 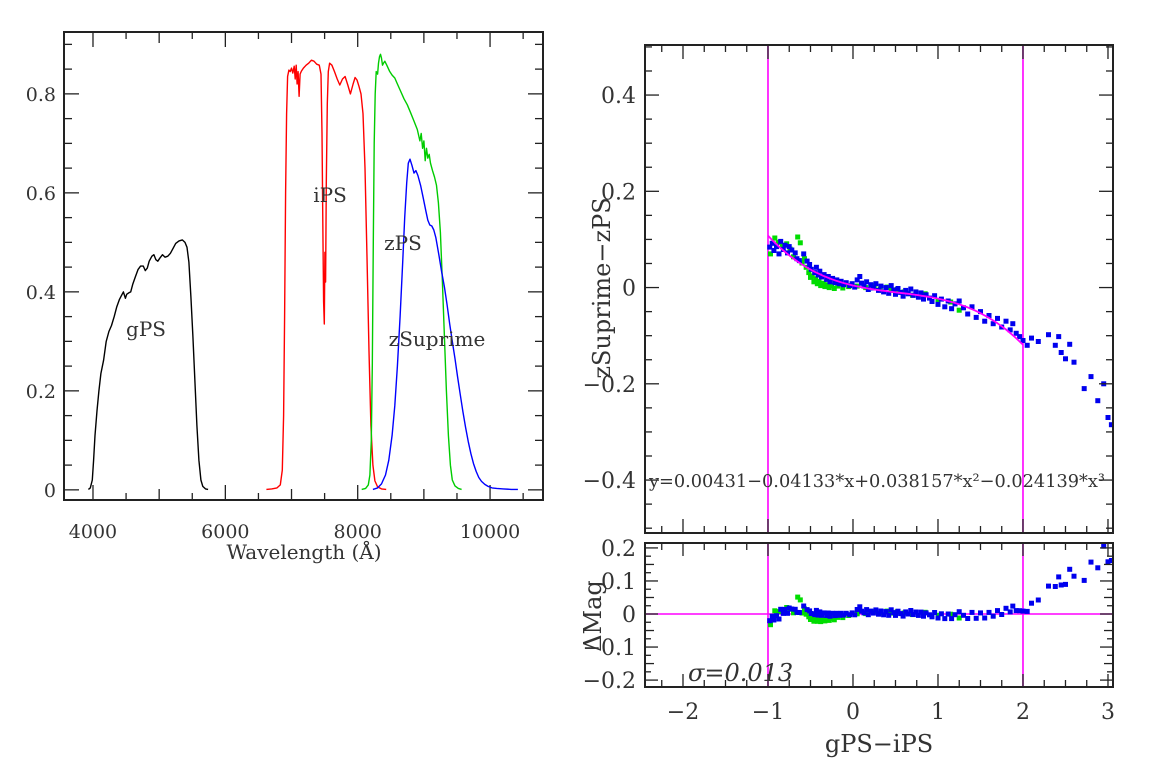 What do you see at coordinates (148, 365) in the screenshot?
I see `curve-gPS` at bounding box center [148, 365].